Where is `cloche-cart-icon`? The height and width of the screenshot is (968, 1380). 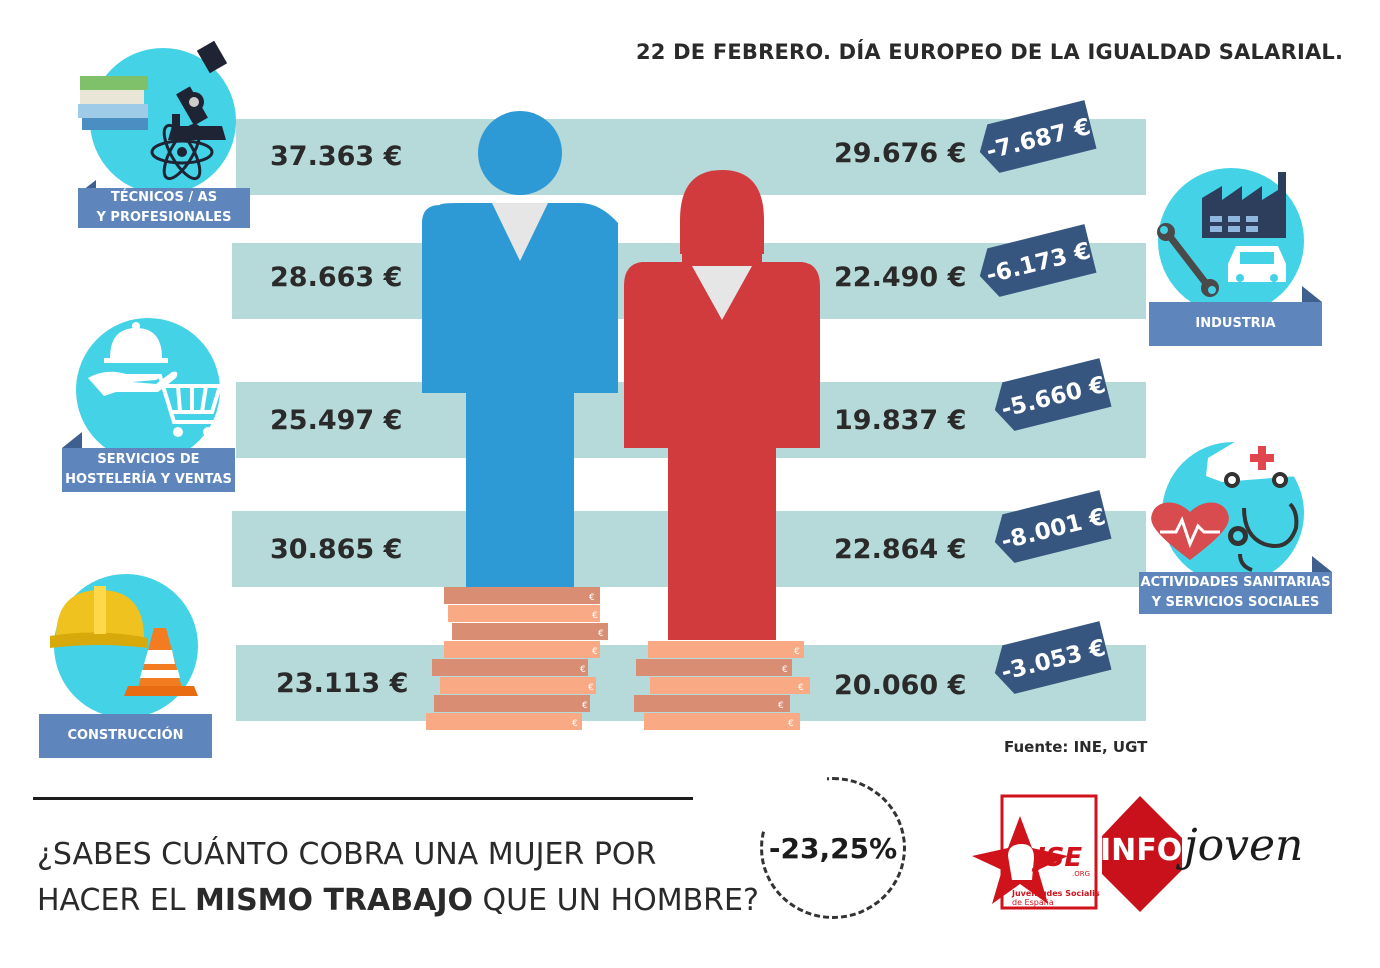
cloche-cart-icon is located at coordinates (155, 379).